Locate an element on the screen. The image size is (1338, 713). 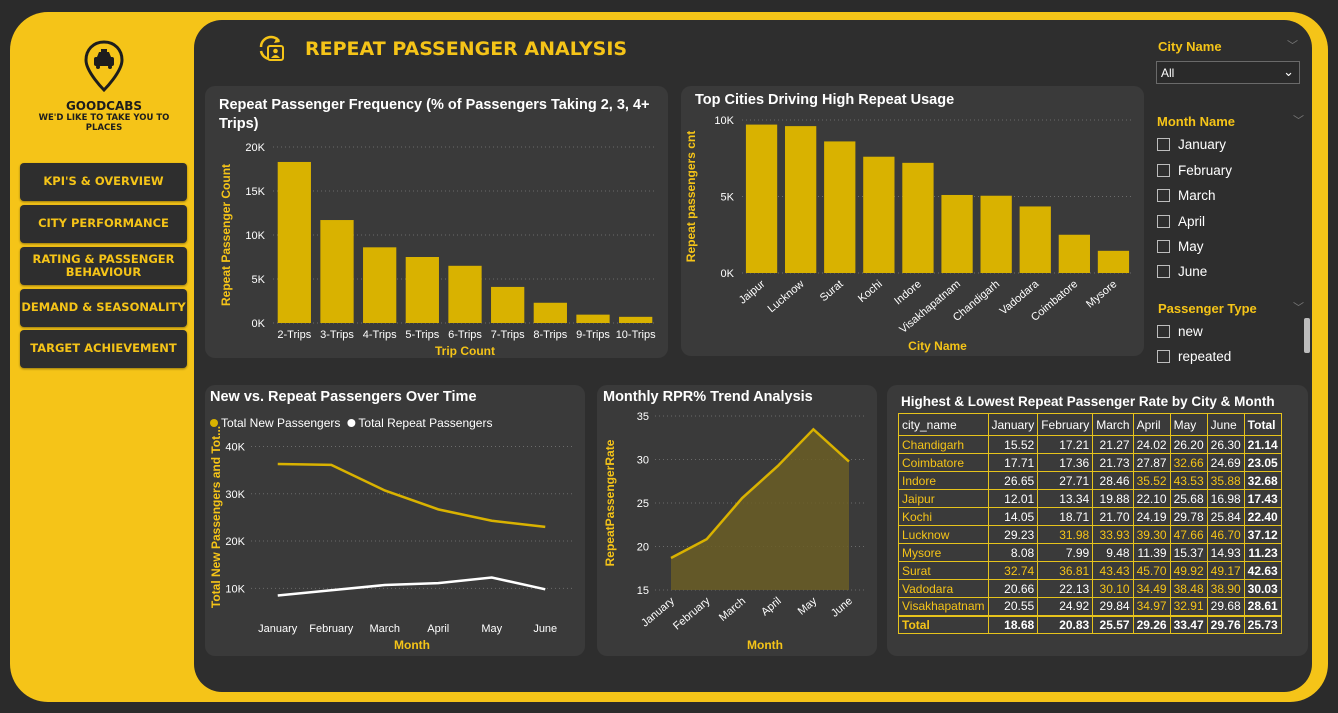
table-header-cell: January is located at coordinates (1013, 424).